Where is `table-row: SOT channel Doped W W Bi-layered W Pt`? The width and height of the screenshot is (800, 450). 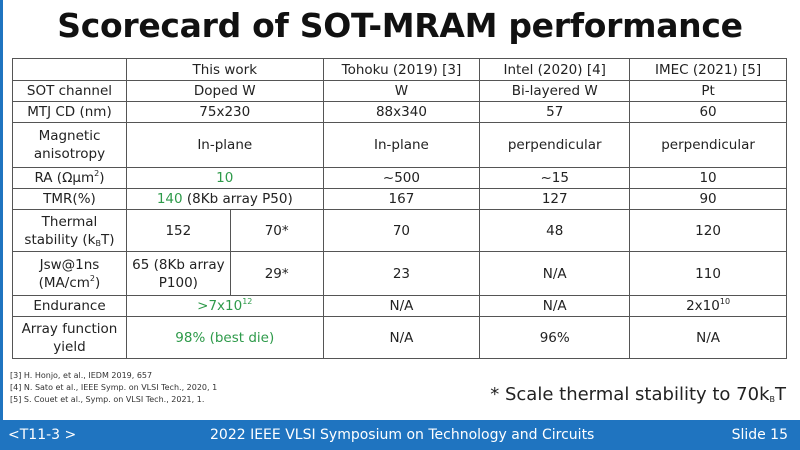
table-row: SOT channel Doped W W Bi-layered W Pt is located at coordinates (399, 91).